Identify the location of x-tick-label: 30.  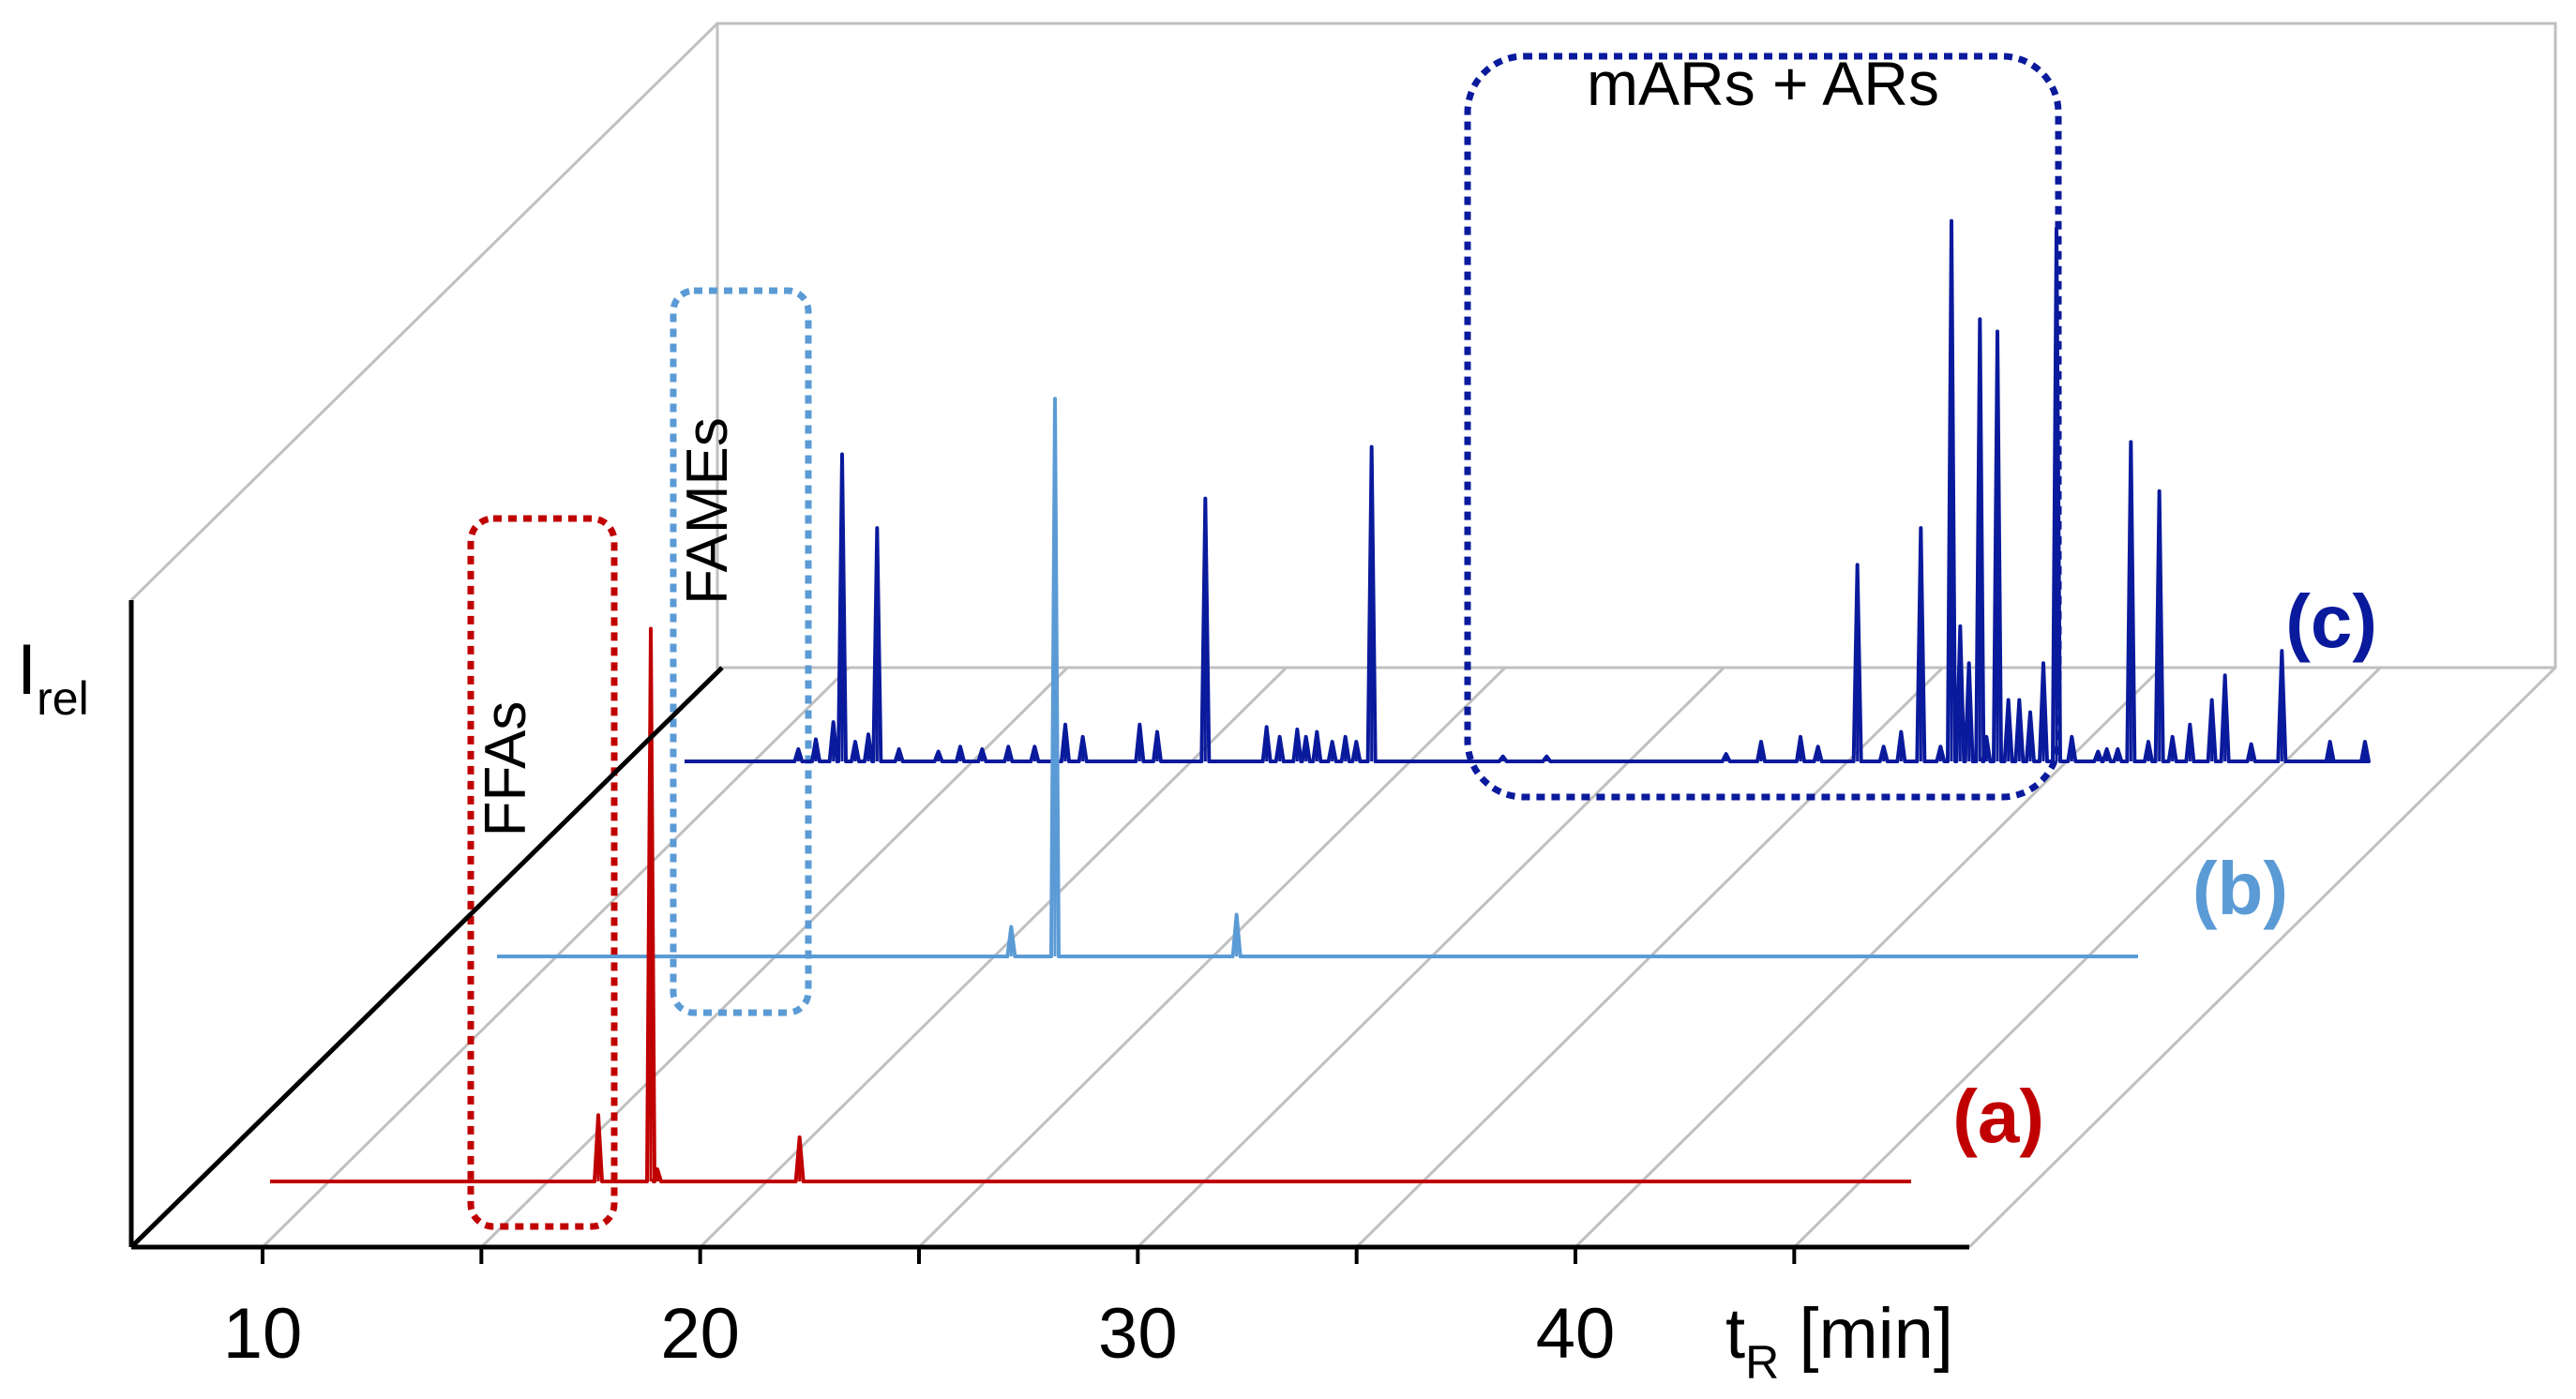
(1138, 1334).